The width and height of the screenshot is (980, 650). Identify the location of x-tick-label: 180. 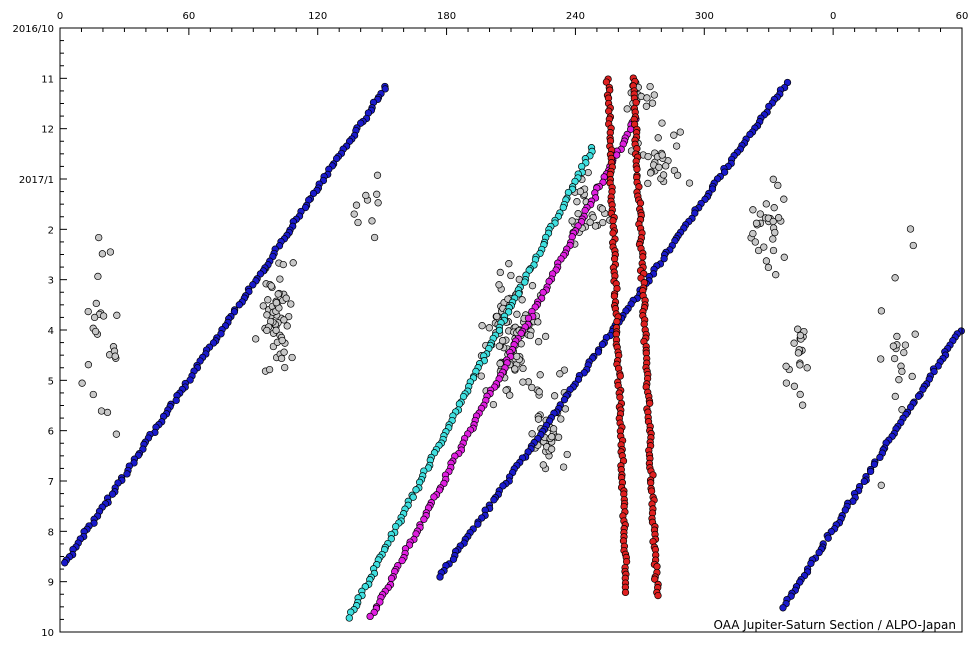
(446, 16).